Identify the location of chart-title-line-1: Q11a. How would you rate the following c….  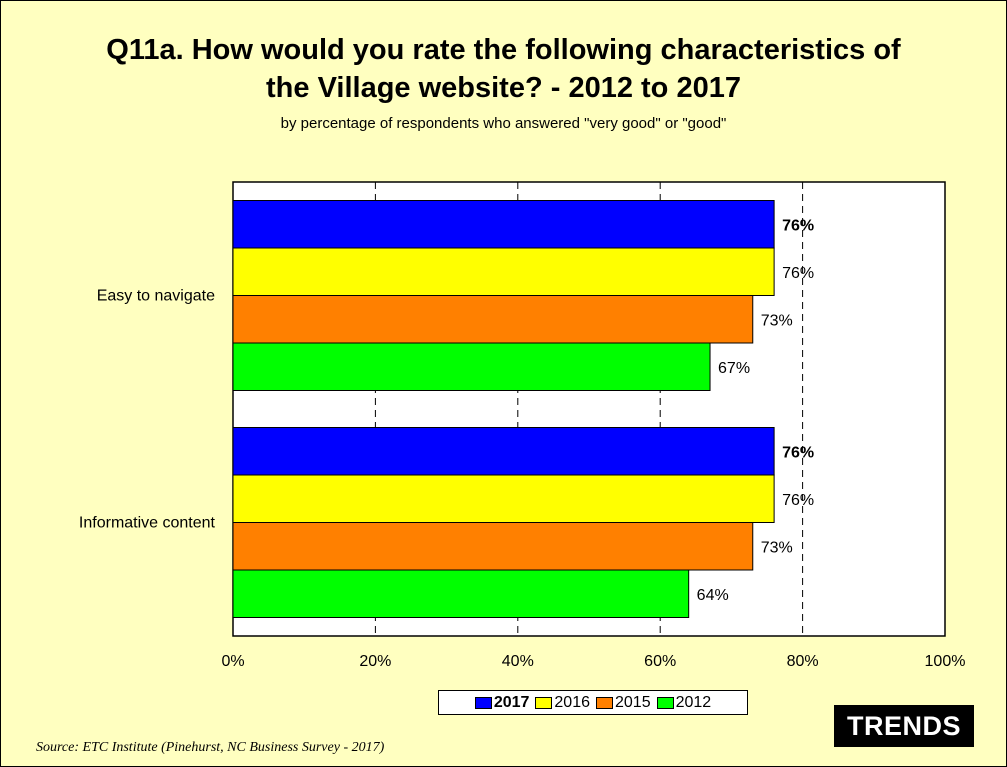
(503, 50).